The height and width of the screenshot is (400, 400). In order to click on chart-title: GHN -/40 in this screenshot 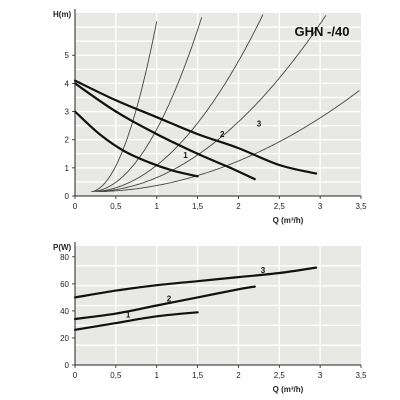, I will do `click(322, 31)`.